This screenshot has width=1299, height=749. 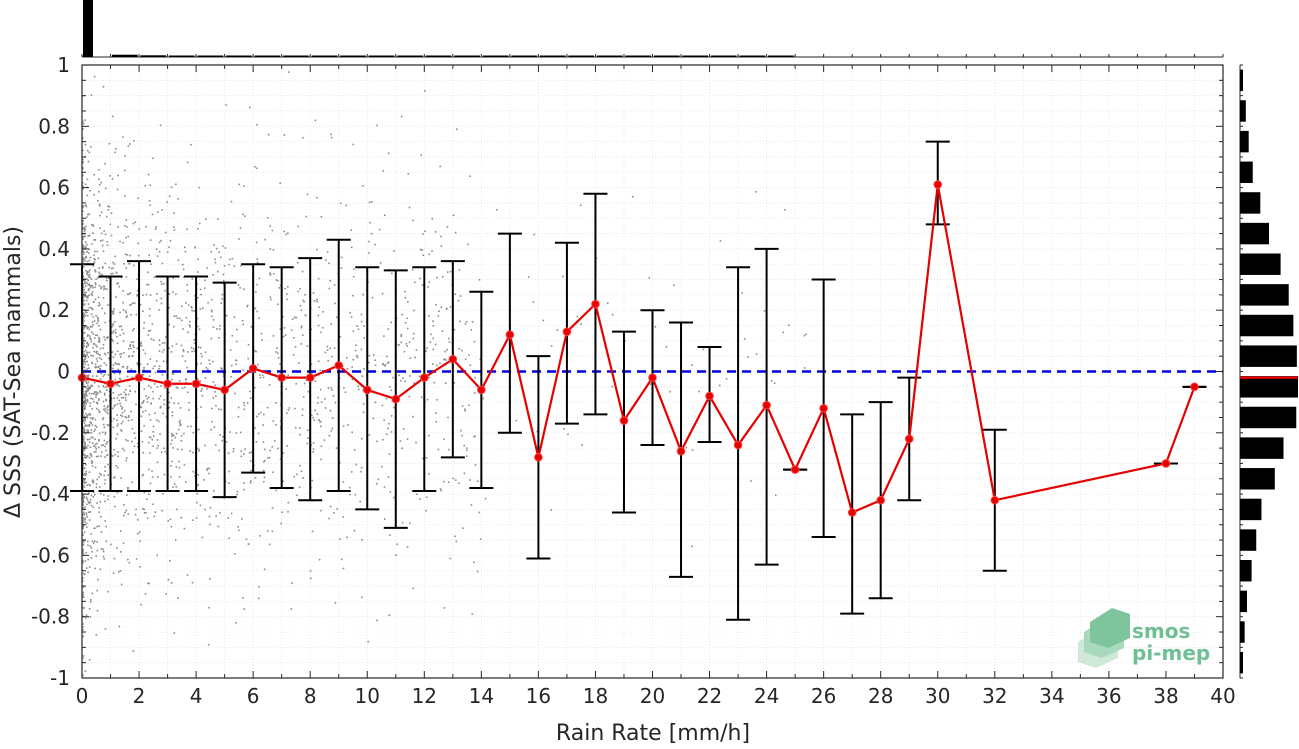 I want to click on mean-point, so click(x=681, y=451).